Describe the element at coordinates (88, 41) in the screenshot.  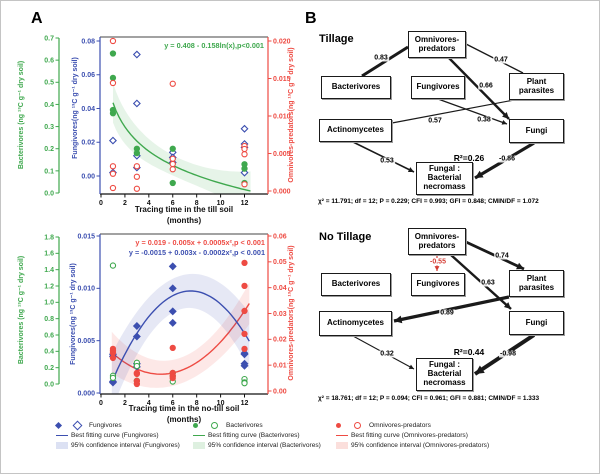
I see `svg-text: 0.08` at that location.